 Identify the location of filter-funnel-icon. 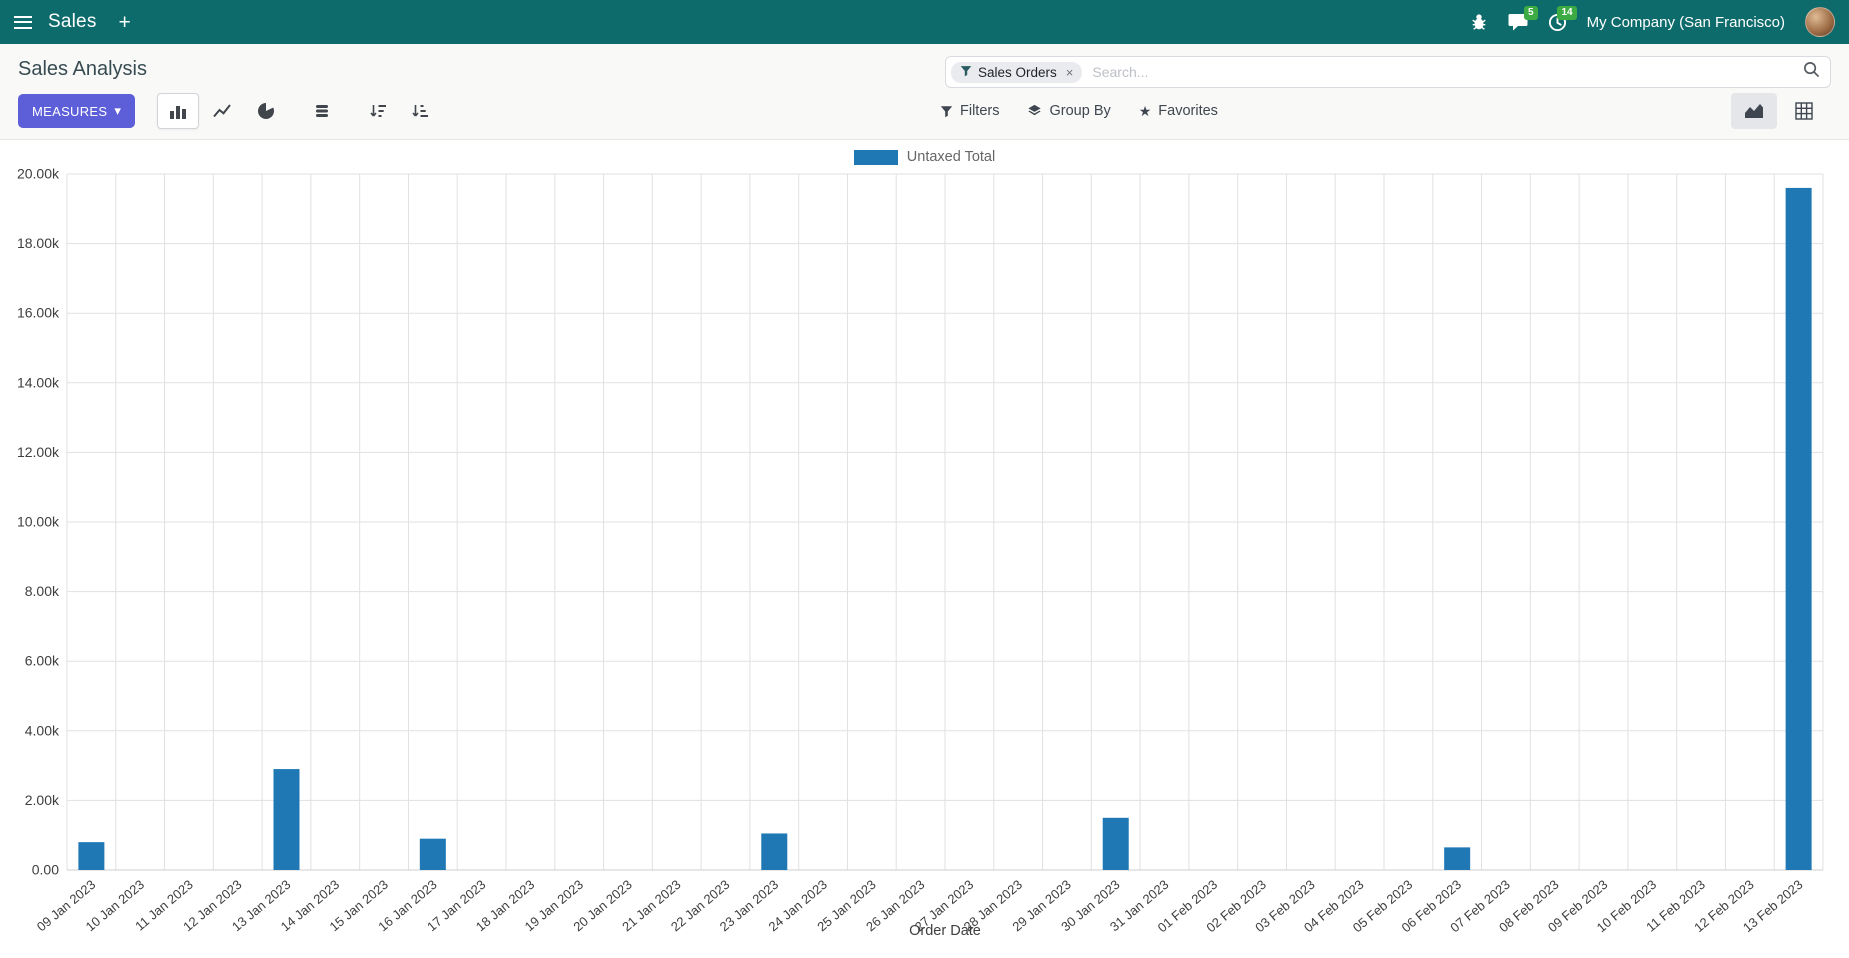
(946, 111).